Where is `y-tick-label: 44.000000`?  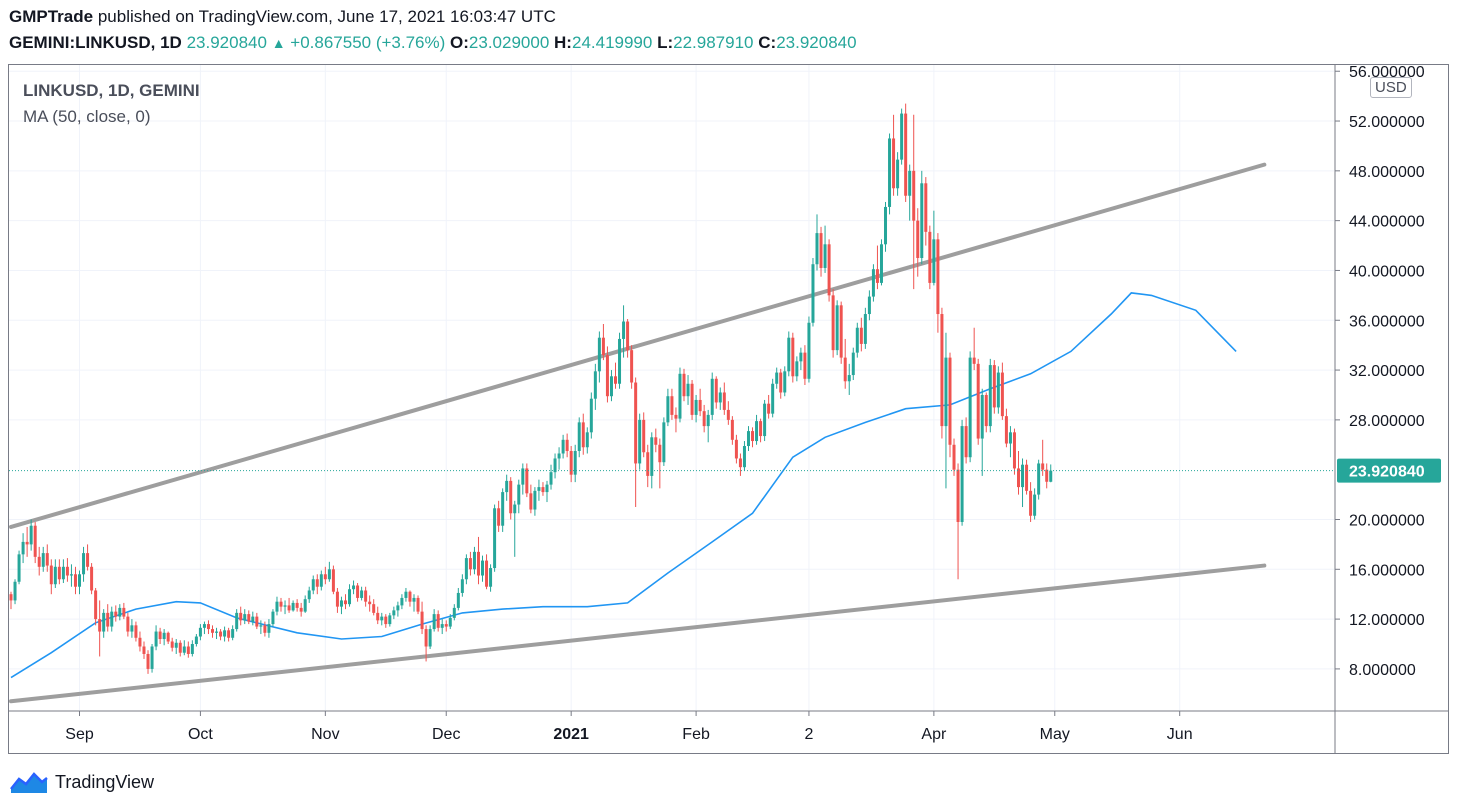 y-tick-label: 44.000000 is located at coordinates (1387, 222).